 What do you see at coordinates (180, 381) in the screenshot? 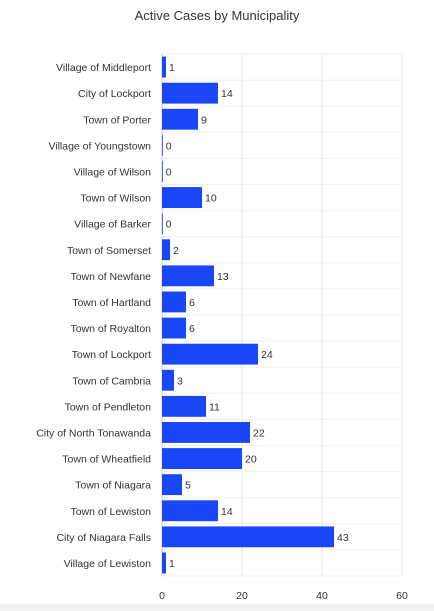
I see `data-label: 3` at bounding box center [180, 381].